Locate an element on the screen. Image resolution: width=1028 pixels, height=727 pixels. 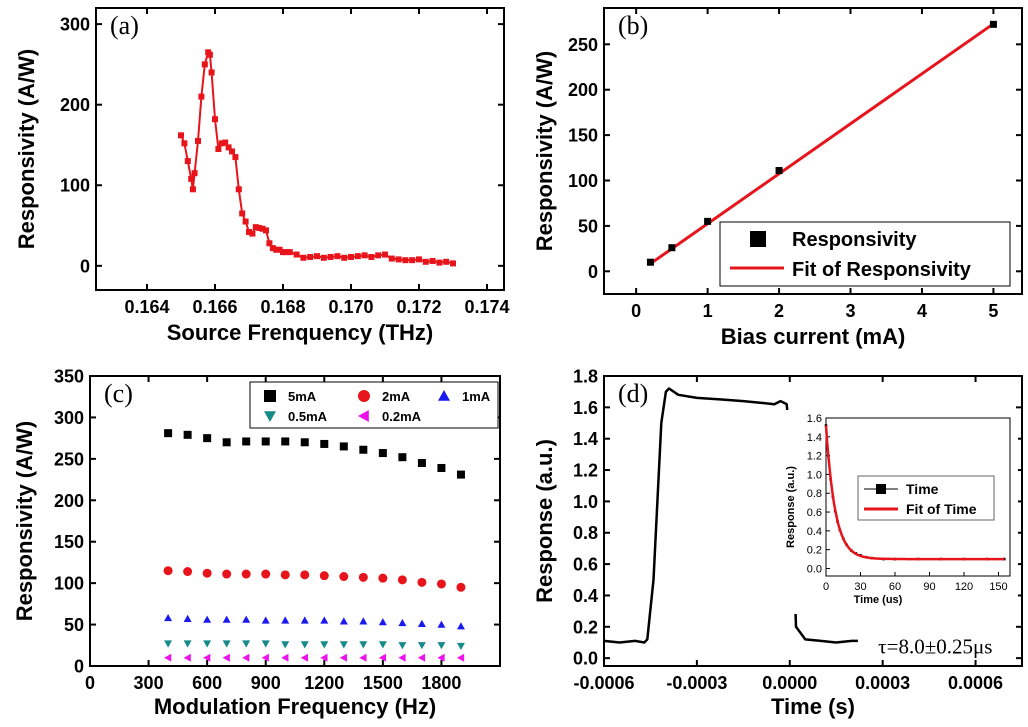
inset-x-tick-label: 60 is located at coordinates (895, 587).